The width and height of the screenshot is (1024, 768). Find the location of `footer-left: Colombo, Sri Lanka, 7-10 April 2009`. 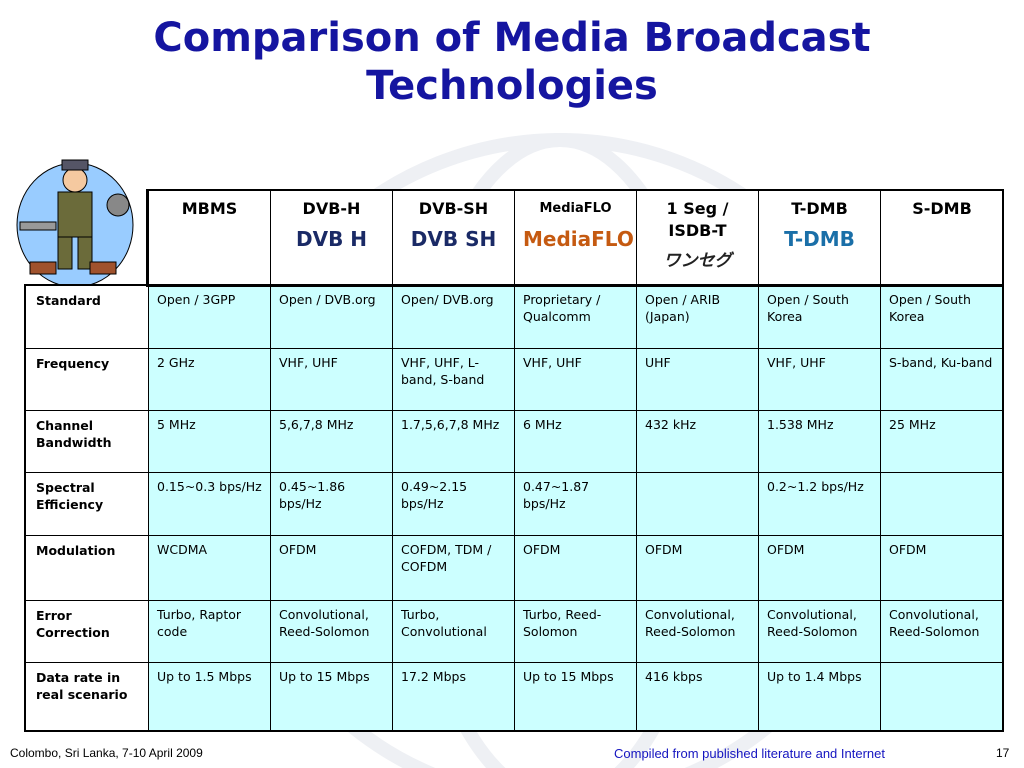

footer-left: Colombo, Sri Lanka, 7-10 April 2009 is located at coordinates (106, 753).